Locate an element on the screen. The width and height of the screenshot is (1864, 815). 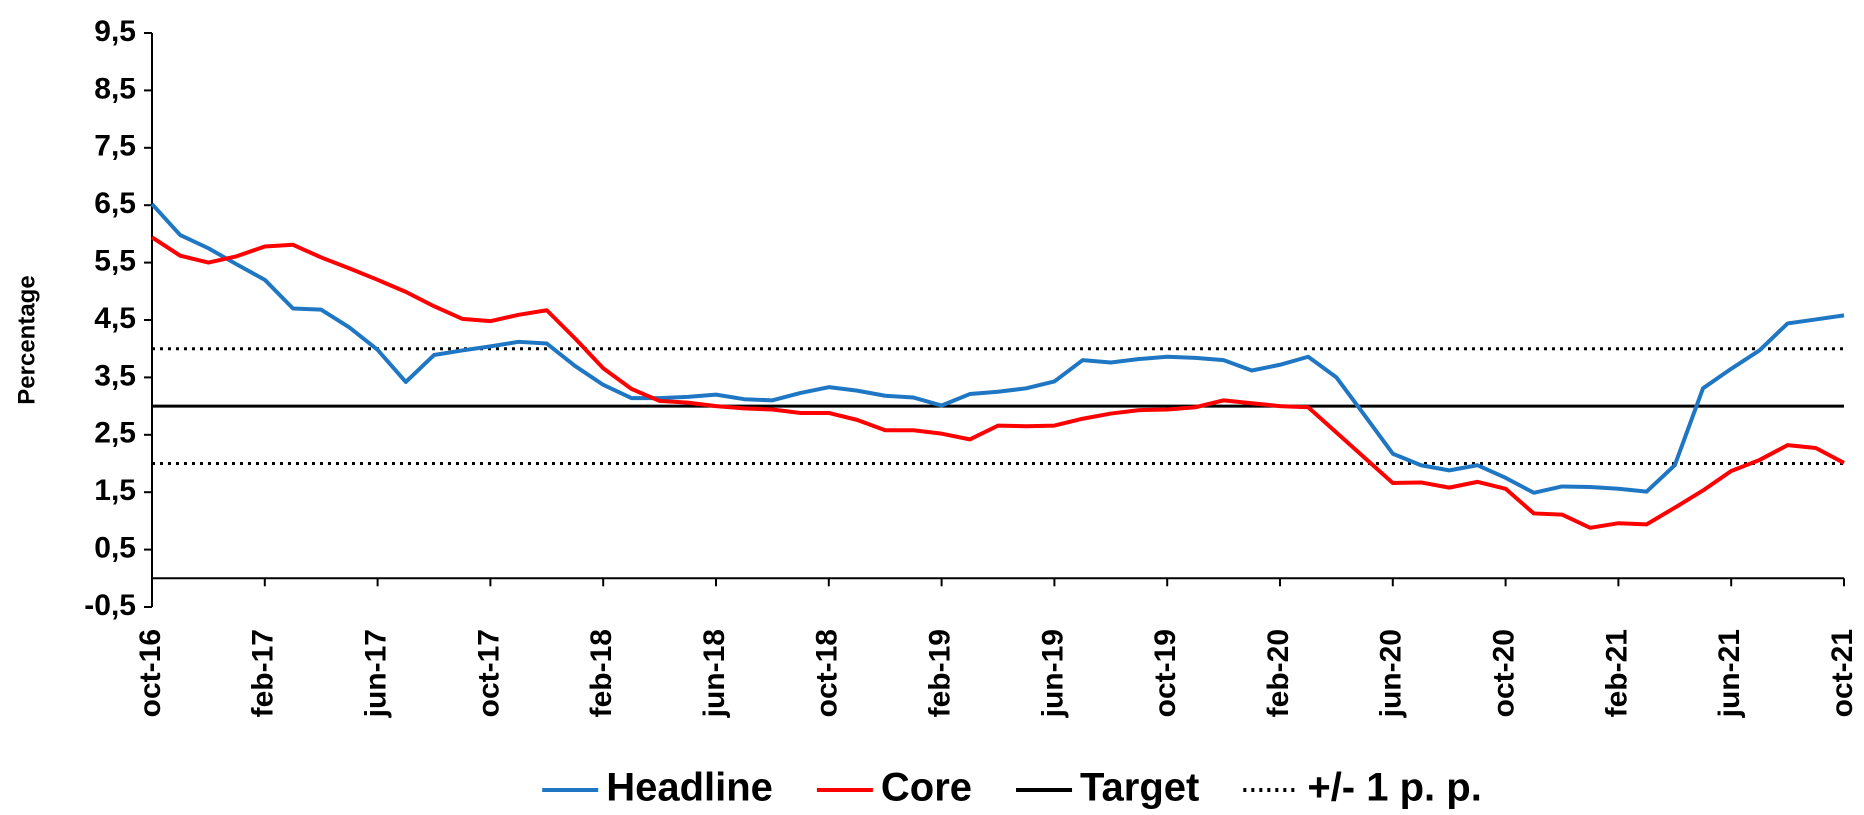
x-tick-label: jun-21 is located at coordinates (1729, 673).